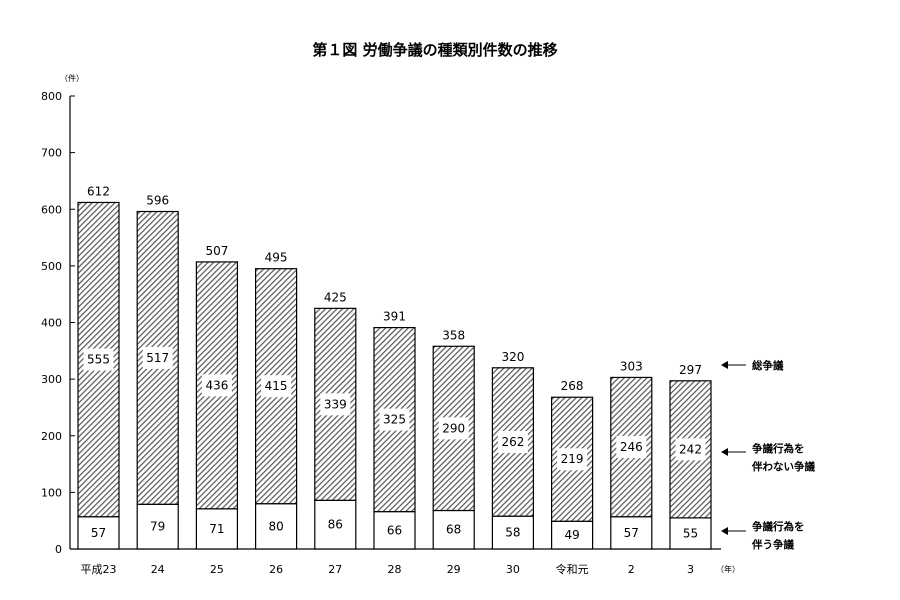 This screenshot has height=600, width=900. What do you see at coordinates (157, 201) in the screenshot?
I see `total-value-label: 596` at bounding box center [157, 201].